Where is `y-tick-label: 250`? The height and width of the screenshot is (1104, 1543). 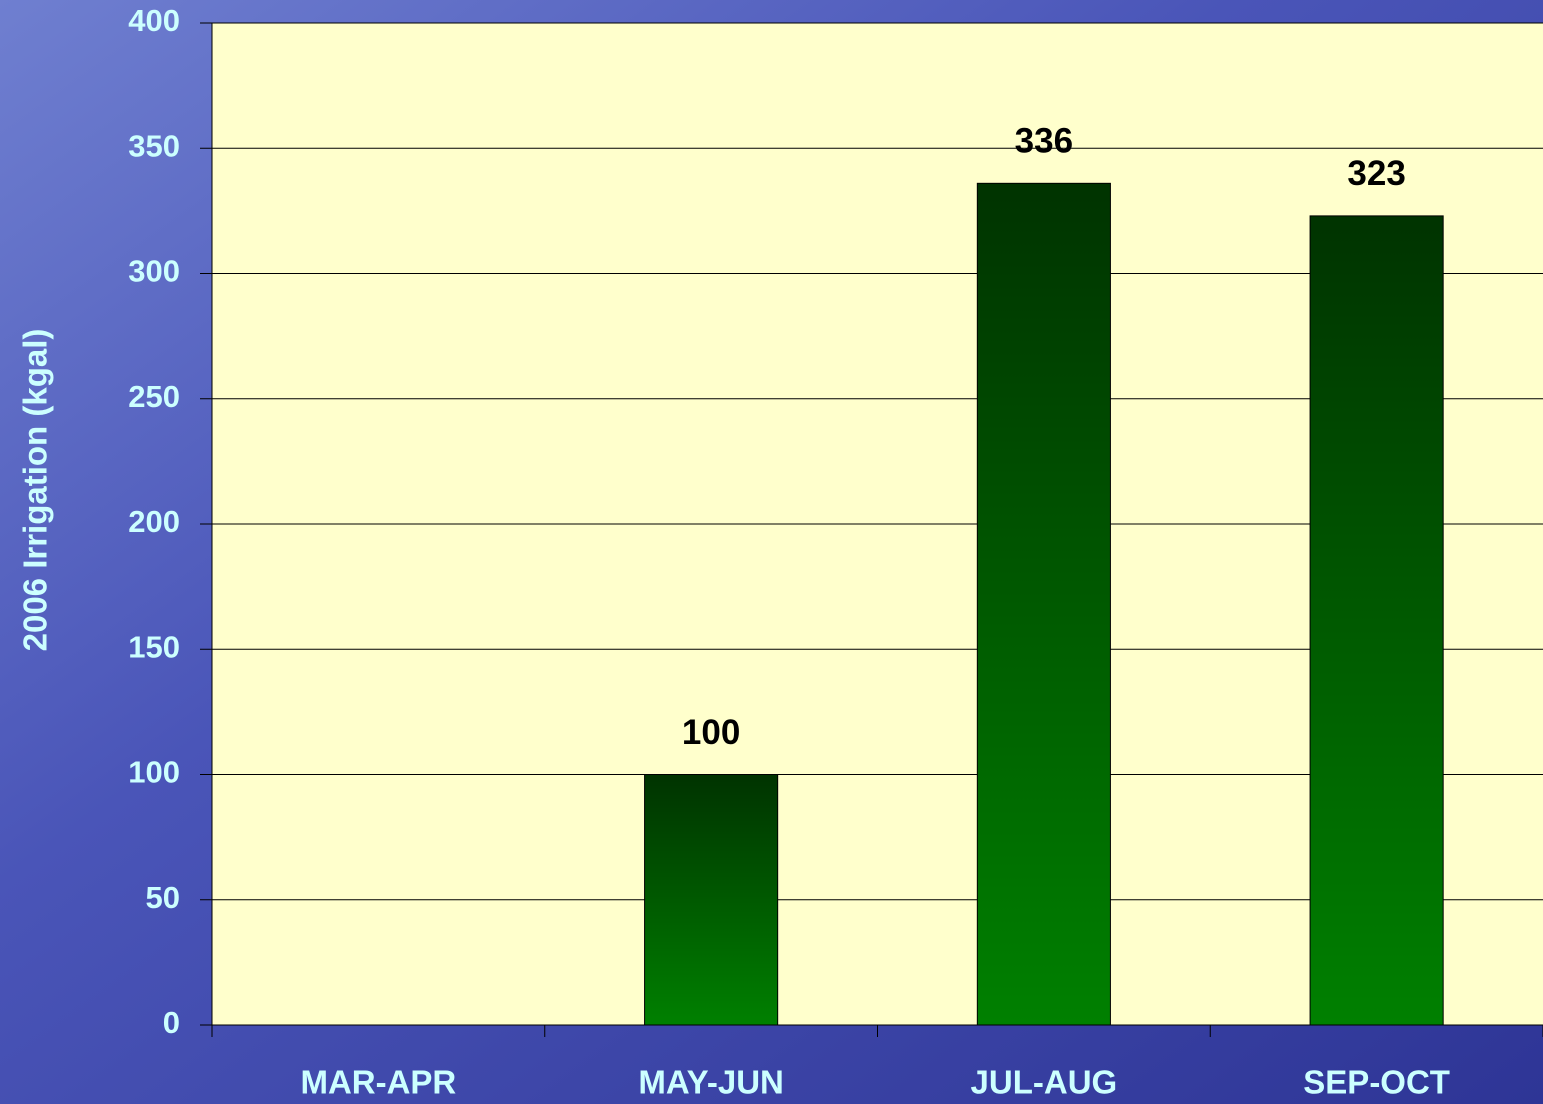
y-tick-label: 250 is located at coordinates (154, 396).